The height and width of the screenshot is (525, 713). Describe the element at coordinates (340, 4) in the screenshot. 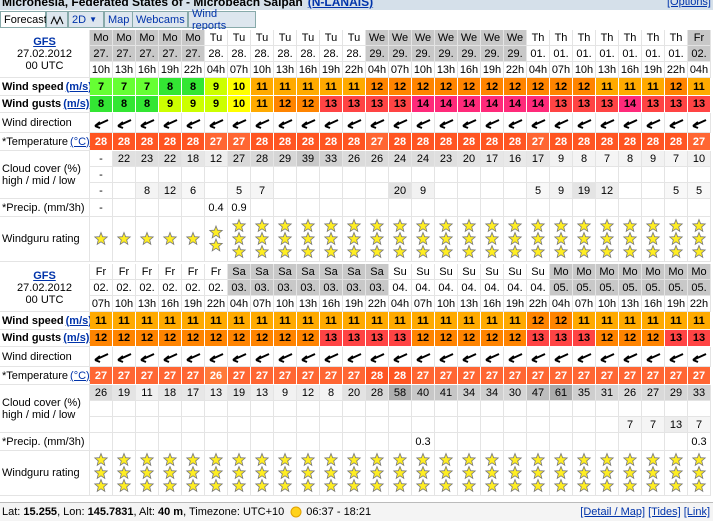

I see `station-link: (N-LANAIS)` at that location.